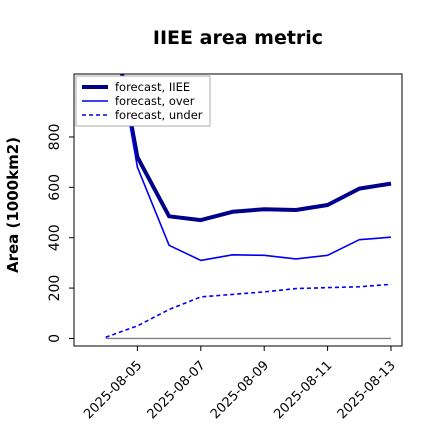 The height and width of the screenshot is (440, 440). I want to click on legend-entry-0: forecast, IIEE, so click(152, 87).